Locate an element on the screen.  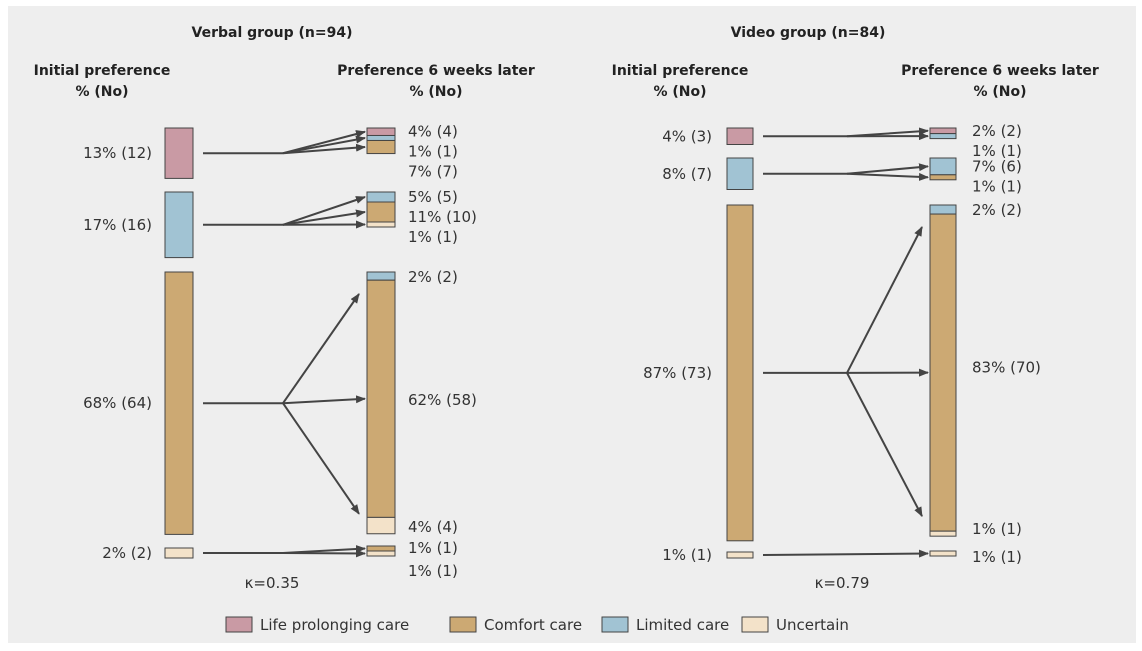
video-initial-bar-life-prolonging-care is located at coordinates (740, 136).